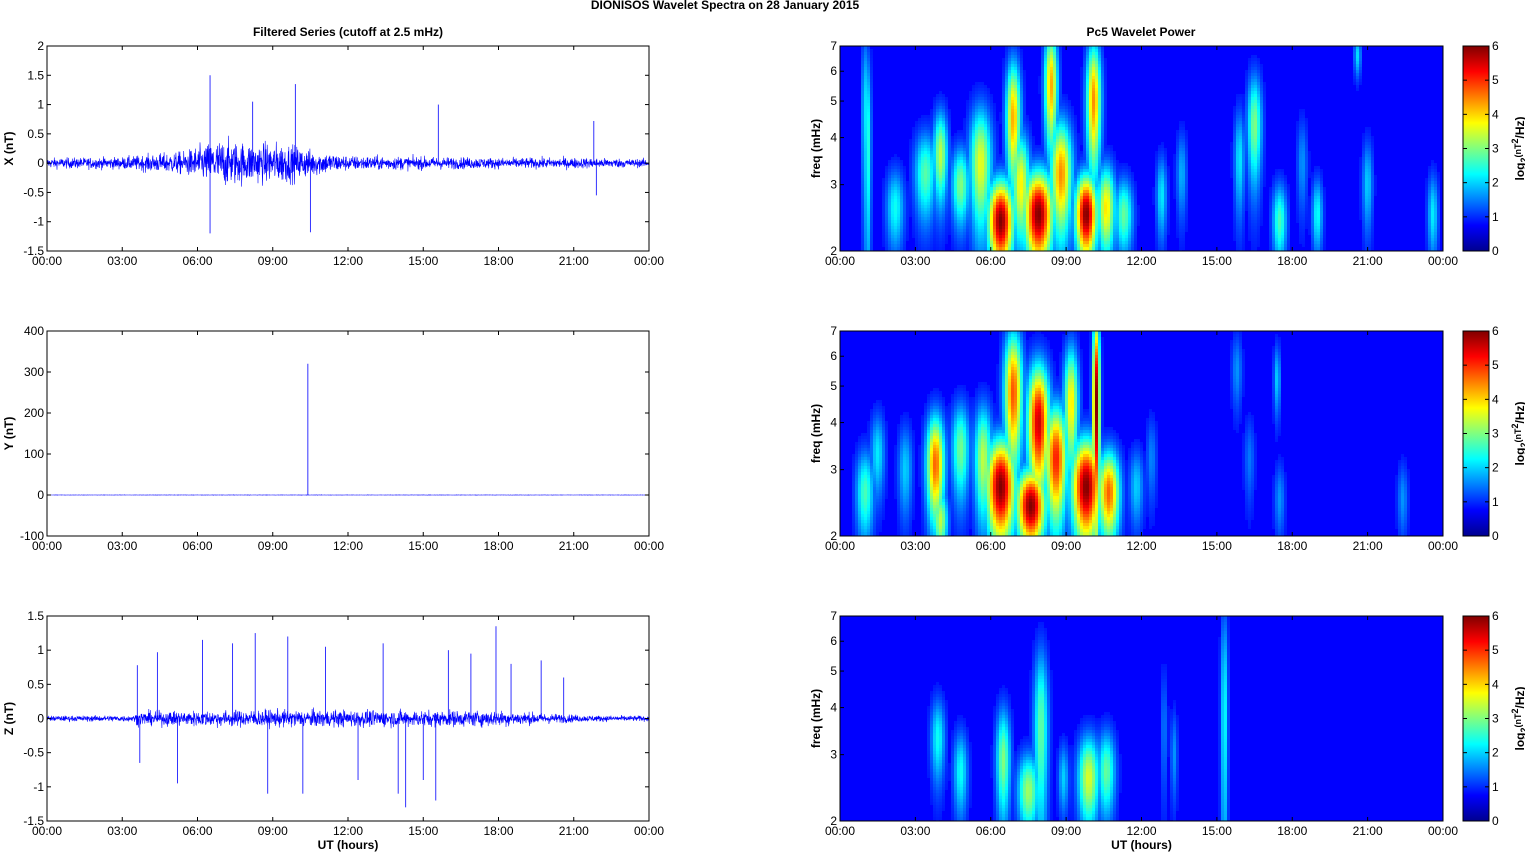 The image size is (1525, 854). I want to click on y-tick-label: -0.5, so click(33, 753).